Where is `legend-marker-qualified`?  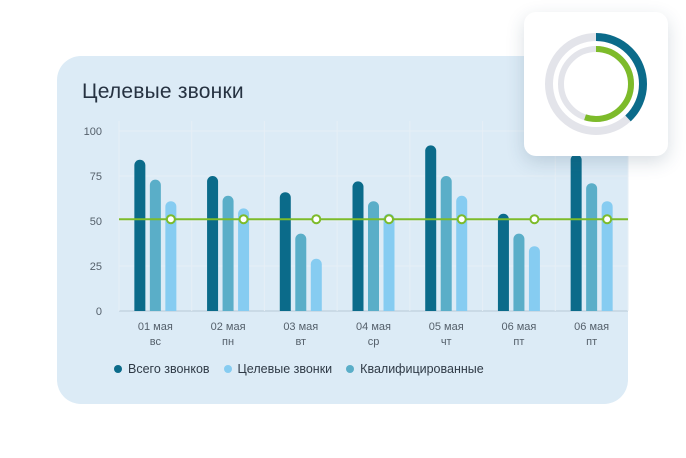 legend-marker-qualified is located at coordinates (350, 369).